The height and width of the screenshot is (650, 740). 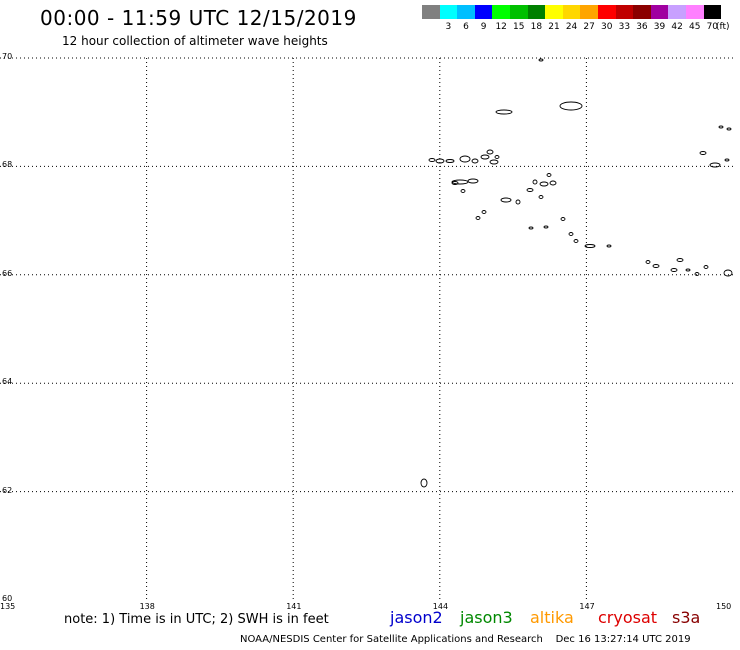 What do you see at coordinates (501, 27) in the screenshot?
I see `scale-label: 12` at bounding box center [501, 27].